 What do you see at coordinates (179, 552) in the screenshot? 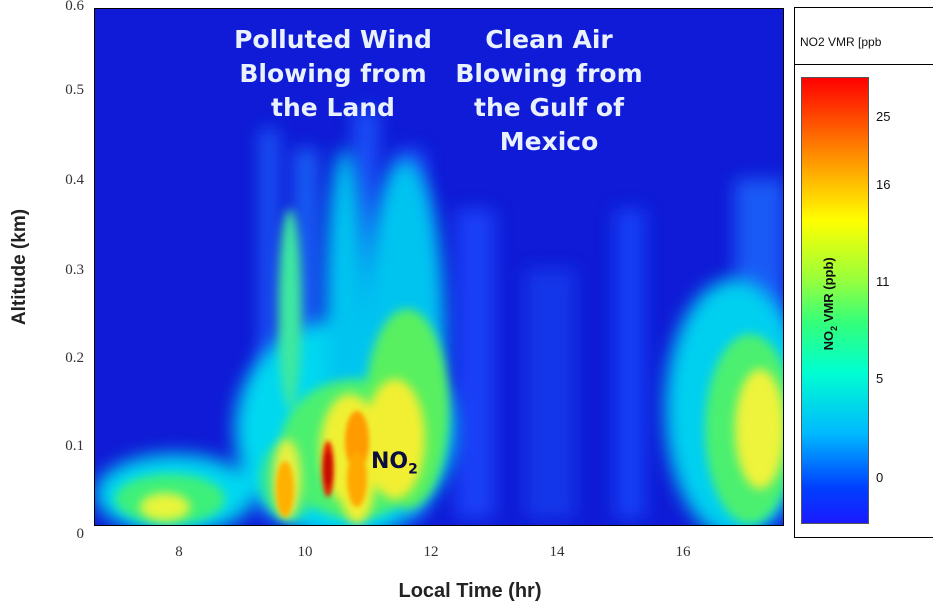
I see `x-tick-8: 8` at bounding box center [179, 552].